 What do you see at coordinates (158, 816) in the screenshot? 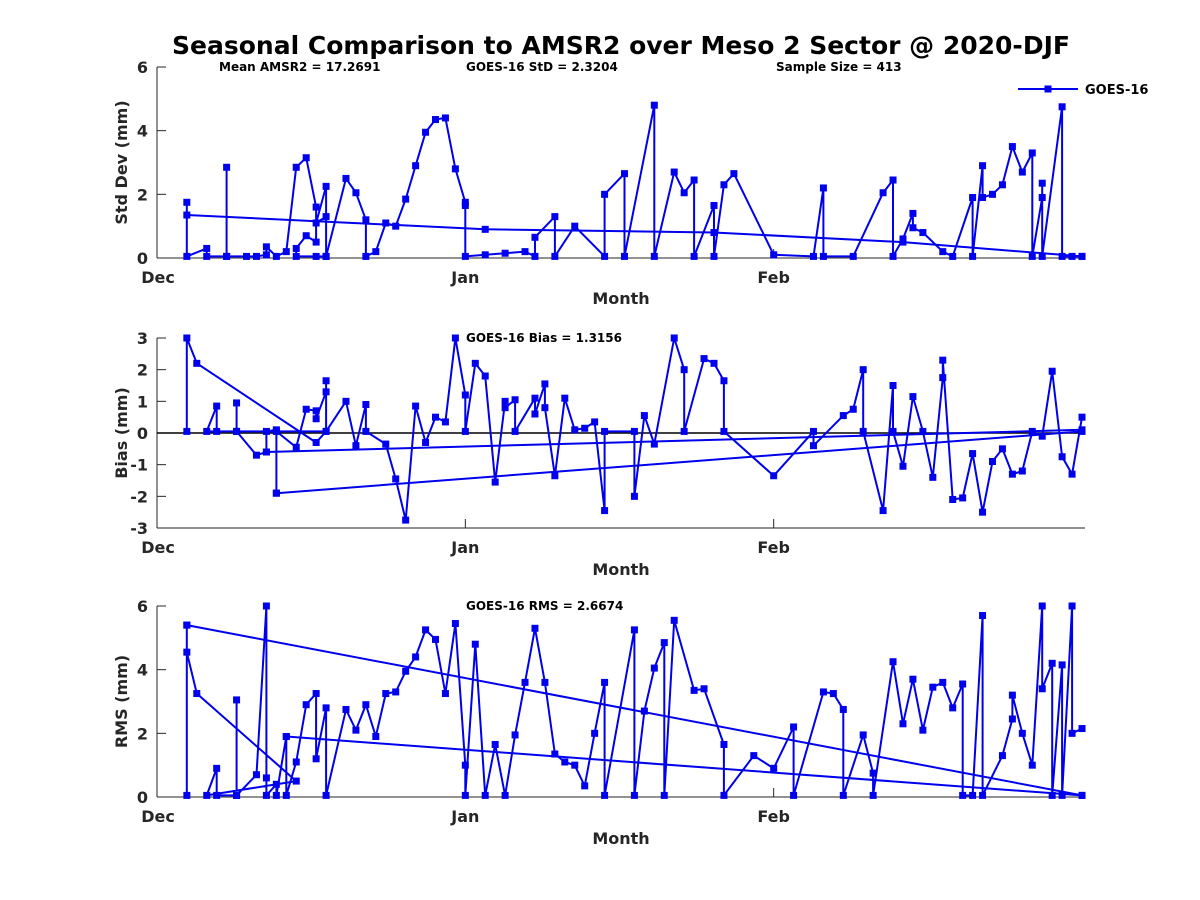
I see `x-tick-label: Dec` at bounding box center [158, 816].